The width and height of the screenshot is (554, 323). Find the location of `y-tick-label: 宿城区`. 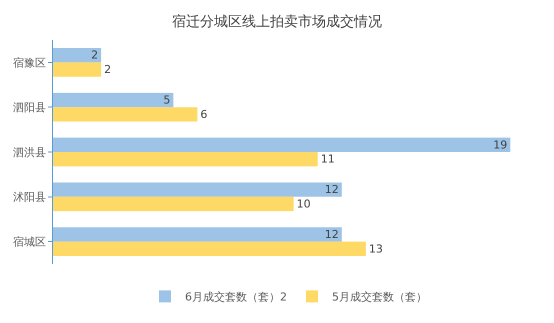

y-tick-label: 宿城区 is located at coordinates (29, 241).